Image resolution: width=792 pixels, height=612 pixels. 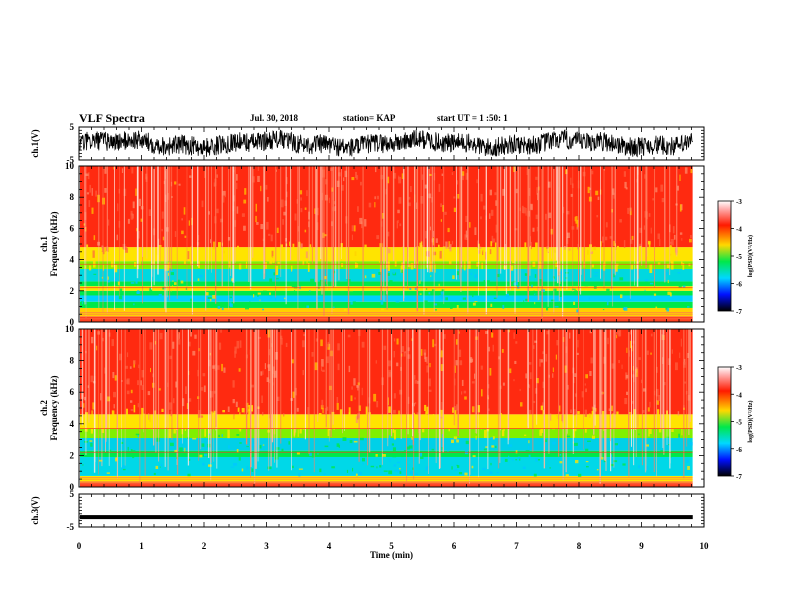 I want to click on ytick-label-s1-3: 6, so click(x=72, y=228).